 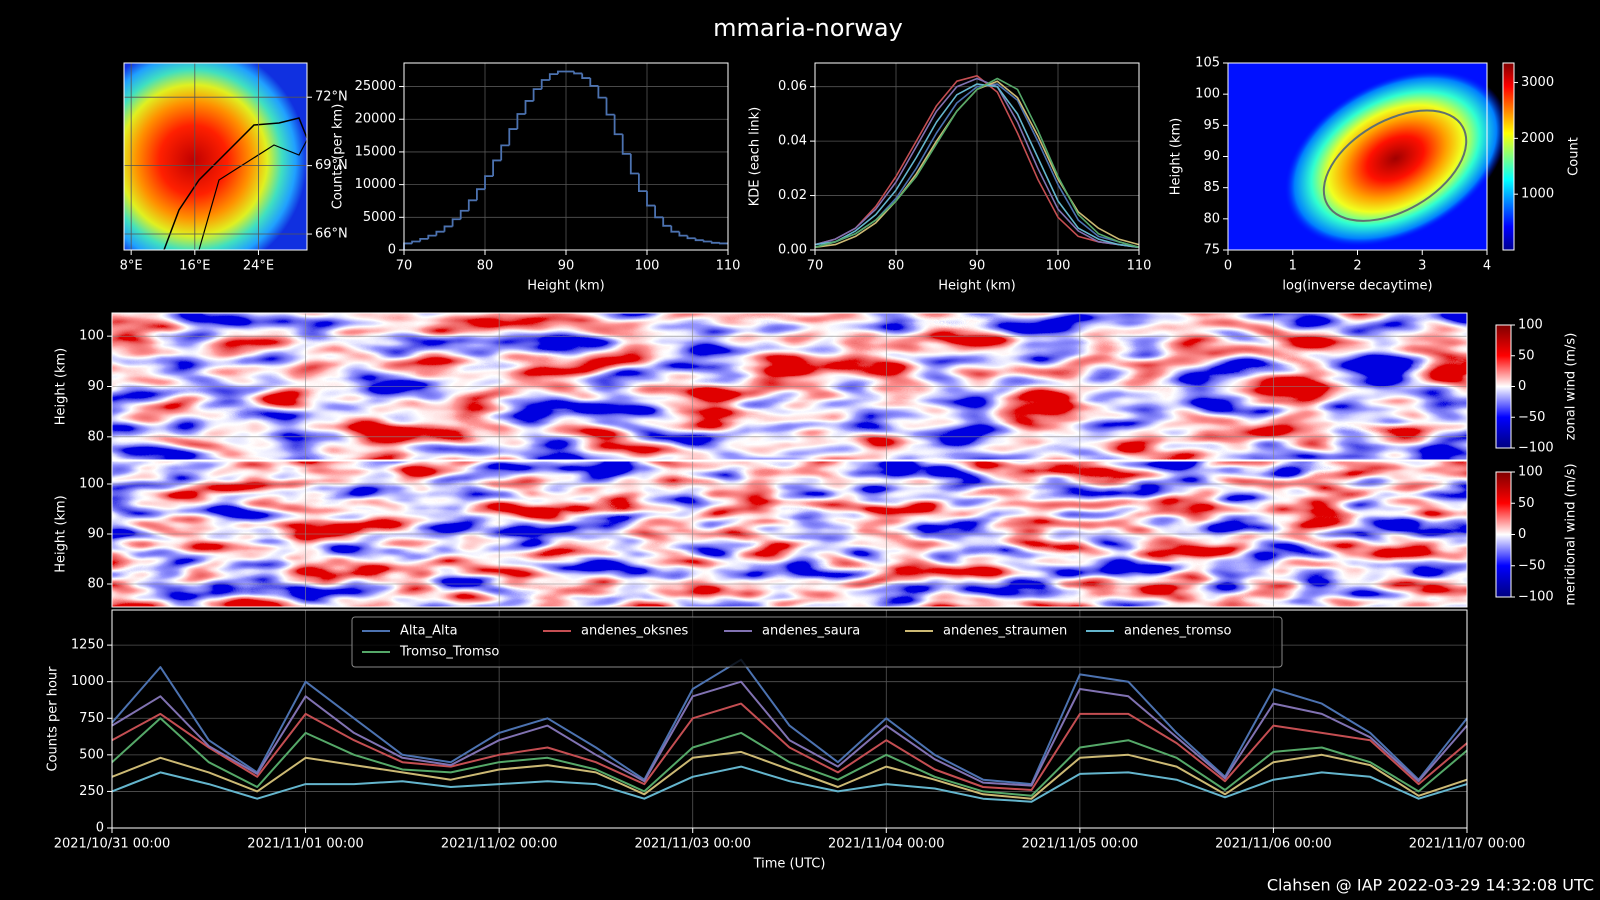 I want to click on y-tick-label: 500, so click(x=91, y=754).